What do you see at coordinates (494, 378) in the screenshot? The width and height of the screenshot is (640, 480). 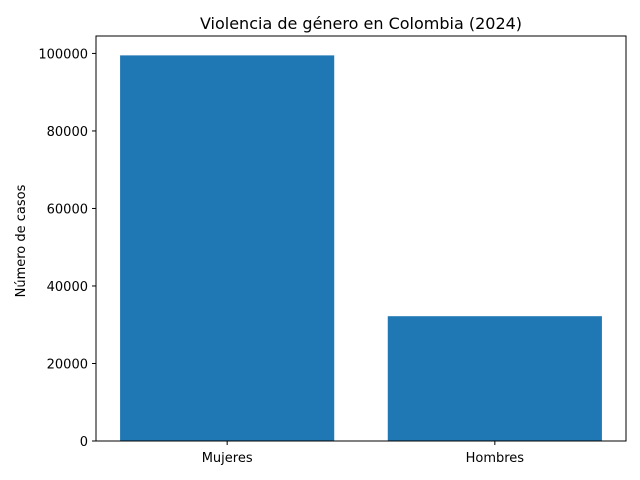 I see `bar-hombres` at bounding box center [494, 378].